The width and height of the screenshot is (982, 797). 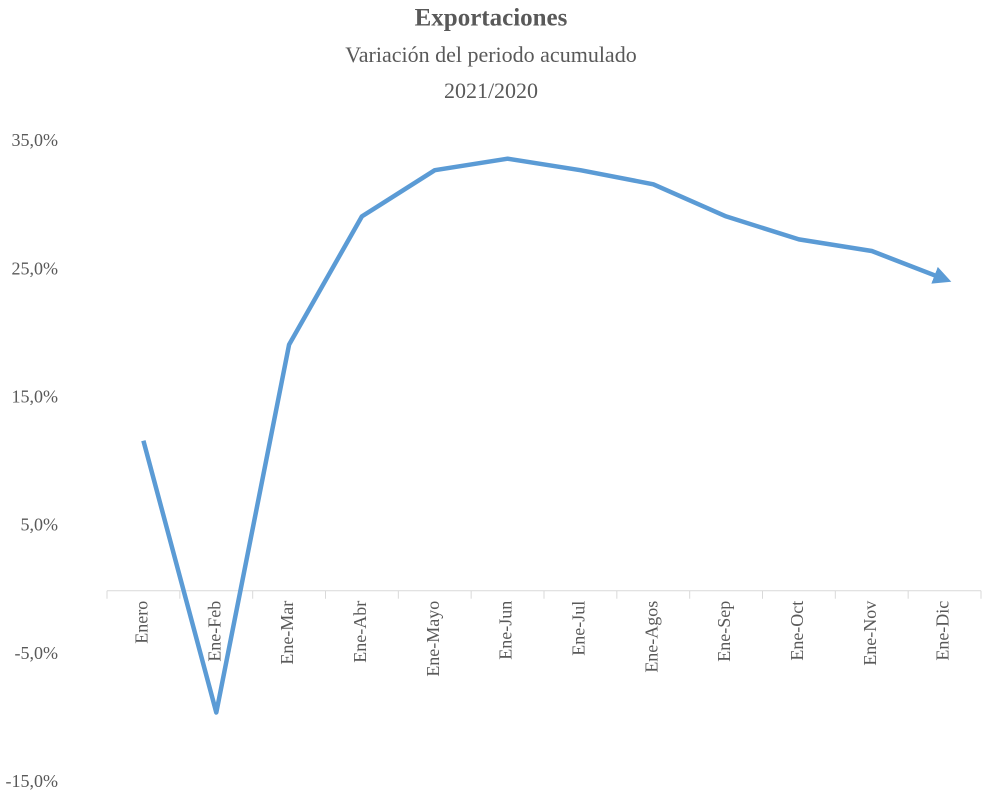 I want to click on y-tick-label: 5,0%, so click(x=40, y=525).